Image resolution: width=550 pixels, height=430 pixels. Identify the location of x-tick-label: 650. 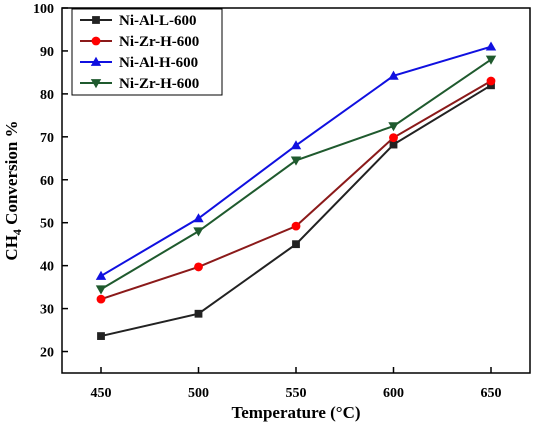
(491, 393).